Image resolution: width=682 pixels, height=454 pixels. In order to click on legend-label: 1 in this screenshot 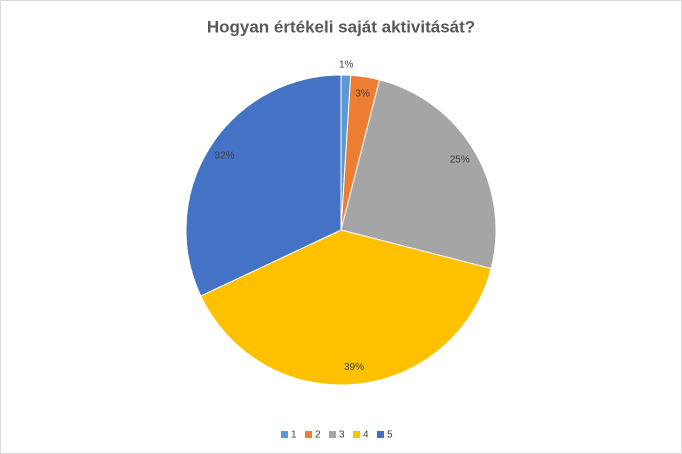, I will do `click(294, 435)`.